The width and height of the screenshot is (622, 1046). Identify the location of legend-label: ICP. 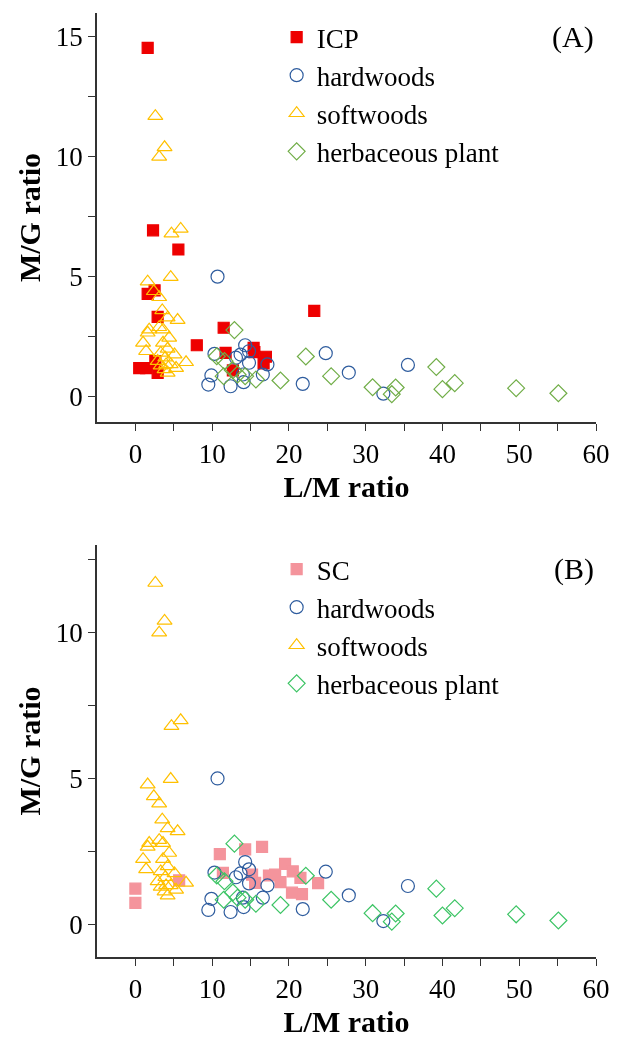
(337, 38).